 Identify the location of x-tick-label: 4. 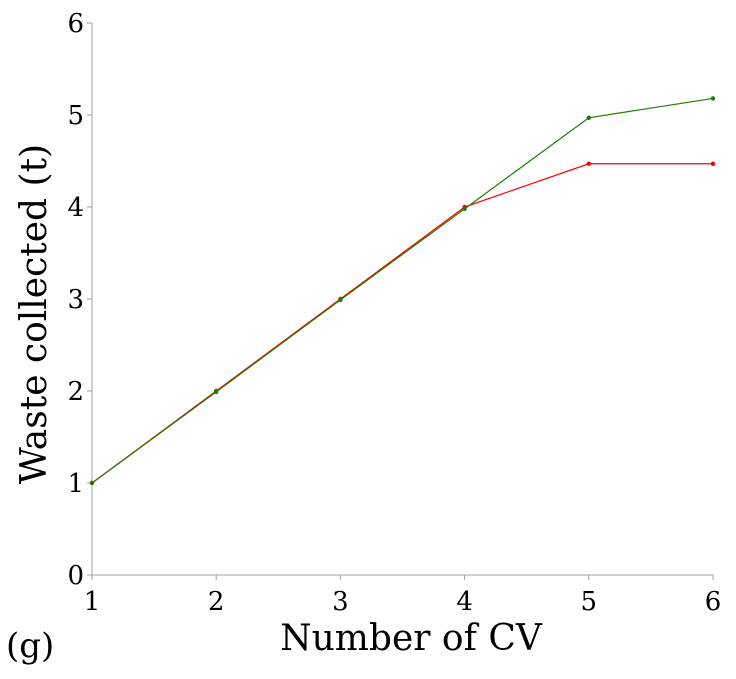
(464, 602).